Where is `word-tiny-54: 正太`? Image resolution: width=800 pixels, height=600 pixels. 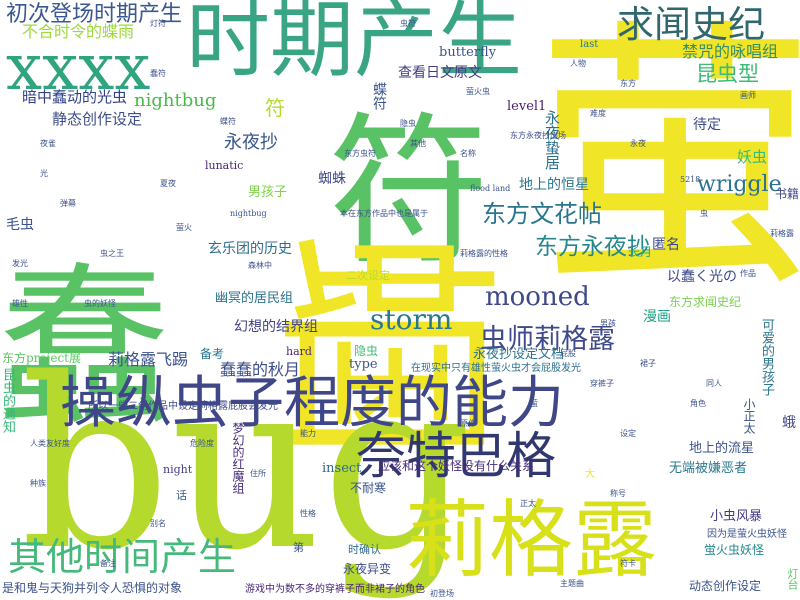 word-tiny-54: 正太 is located at coordinates (528, 503).